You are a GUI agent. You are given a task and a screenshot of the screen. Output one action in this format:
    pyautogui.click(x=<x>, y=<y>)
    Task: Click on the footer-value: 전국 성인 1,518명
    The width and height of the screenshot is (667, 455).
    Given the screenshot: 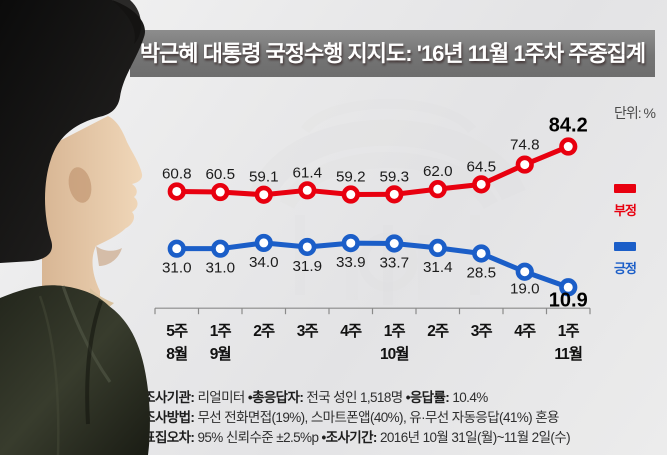 What is the action you would take?
    pyautogui.click(x=354, y=397)
    